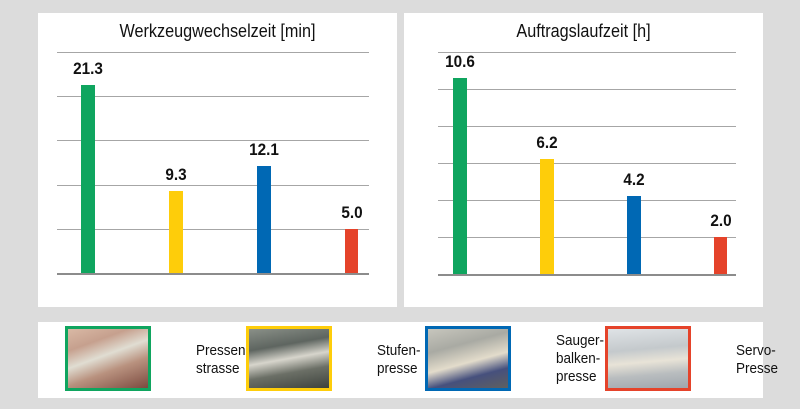 The width and height of the screenshot is (800, 409). I want to click on legend-label: Sauger- balken- presse, so click(580, 358).